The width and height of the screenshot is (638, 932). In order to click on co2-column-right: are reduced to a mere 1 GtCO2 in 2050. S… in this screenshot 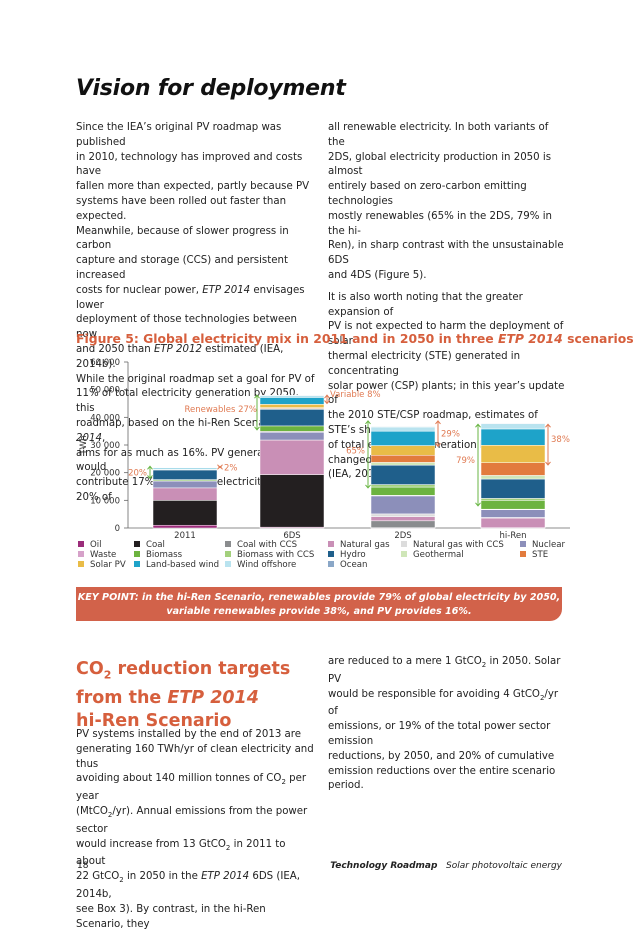, I will do `click(448, 724)`.